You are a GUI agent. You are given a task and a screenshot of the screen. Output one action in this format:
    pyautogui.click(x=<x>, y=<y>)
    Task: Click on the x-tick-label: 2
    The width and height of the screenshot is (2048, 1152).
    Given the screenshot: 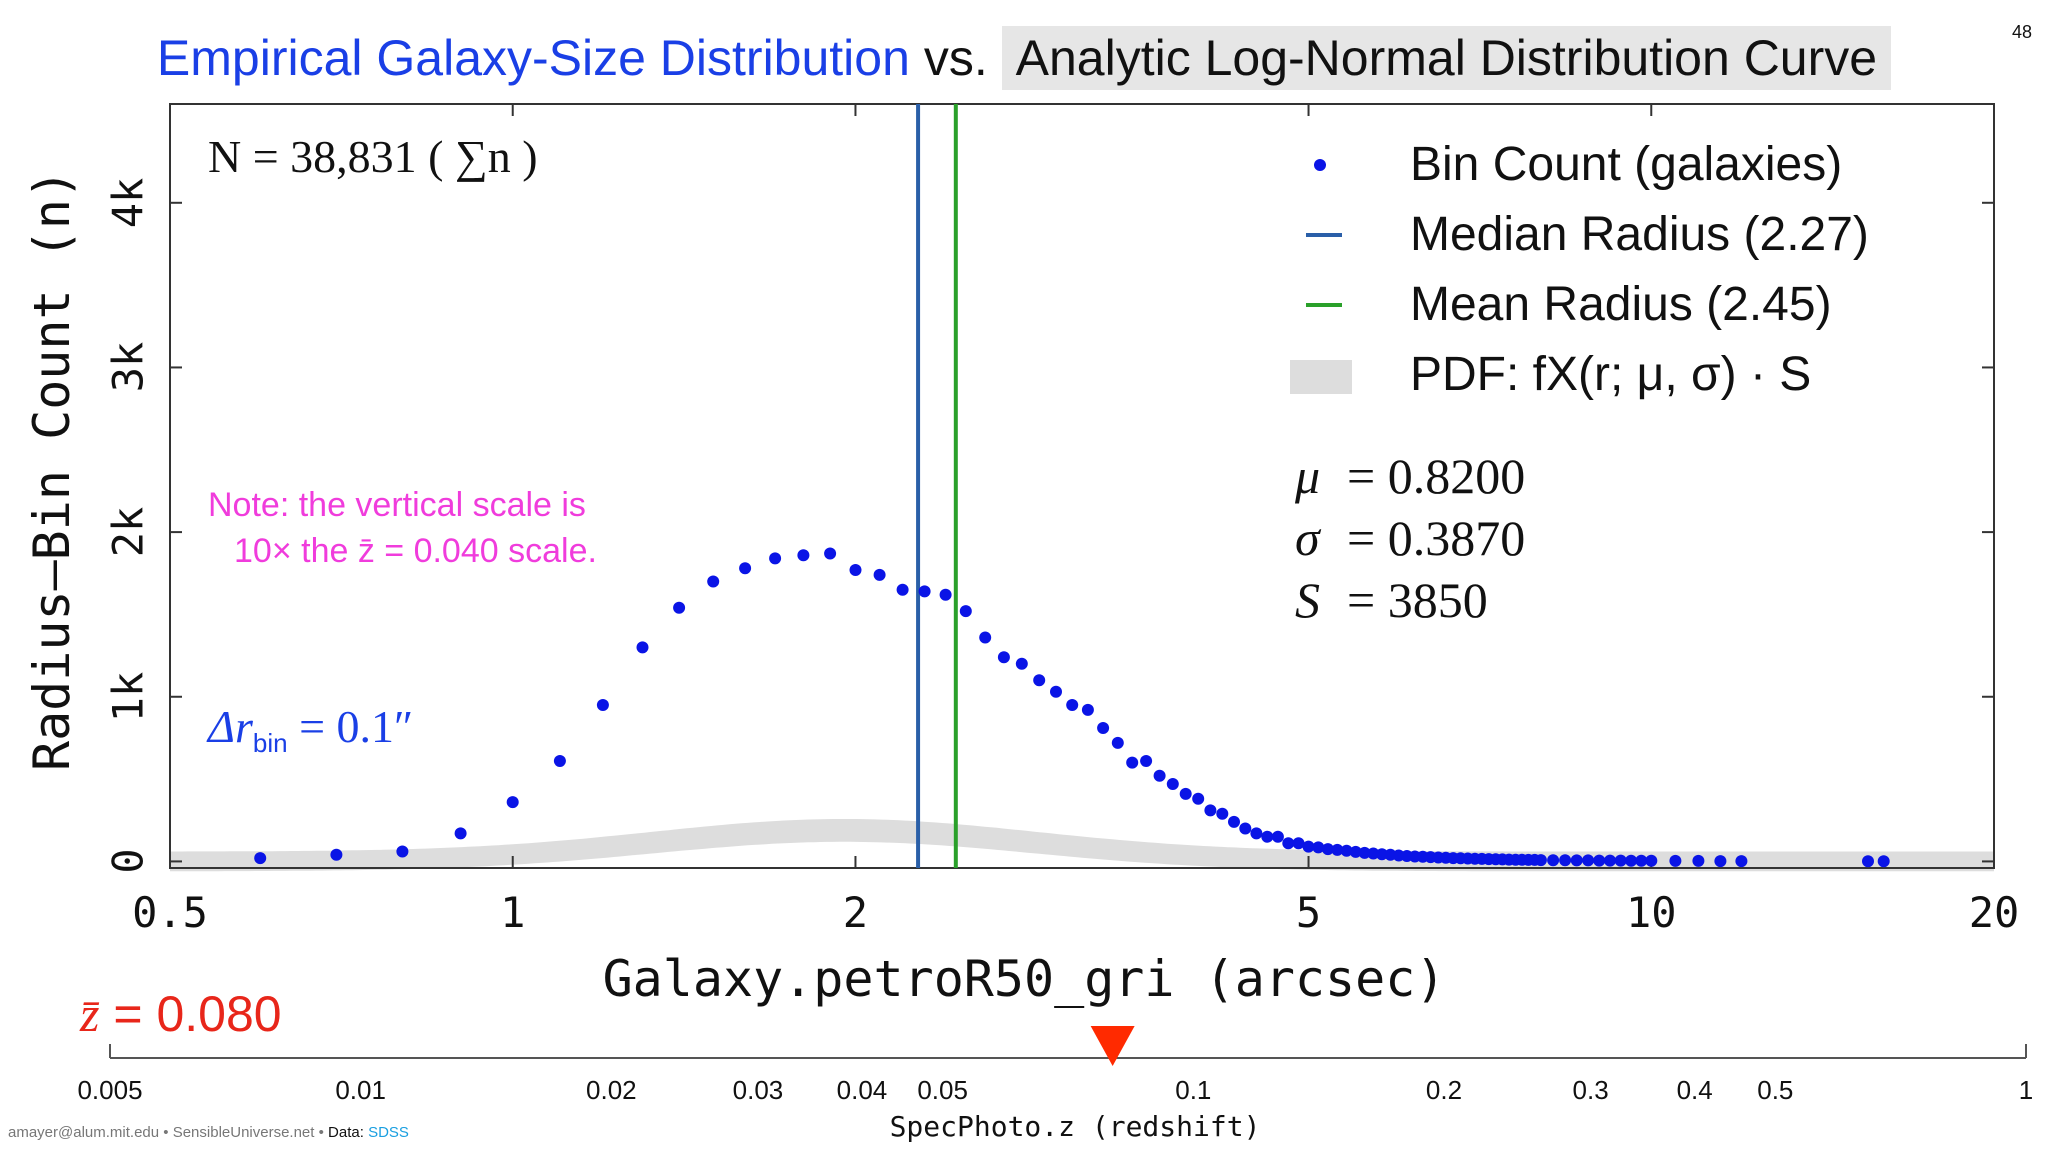 What is the action you would take?
    pyautogui.click(x=855, y=912)
    